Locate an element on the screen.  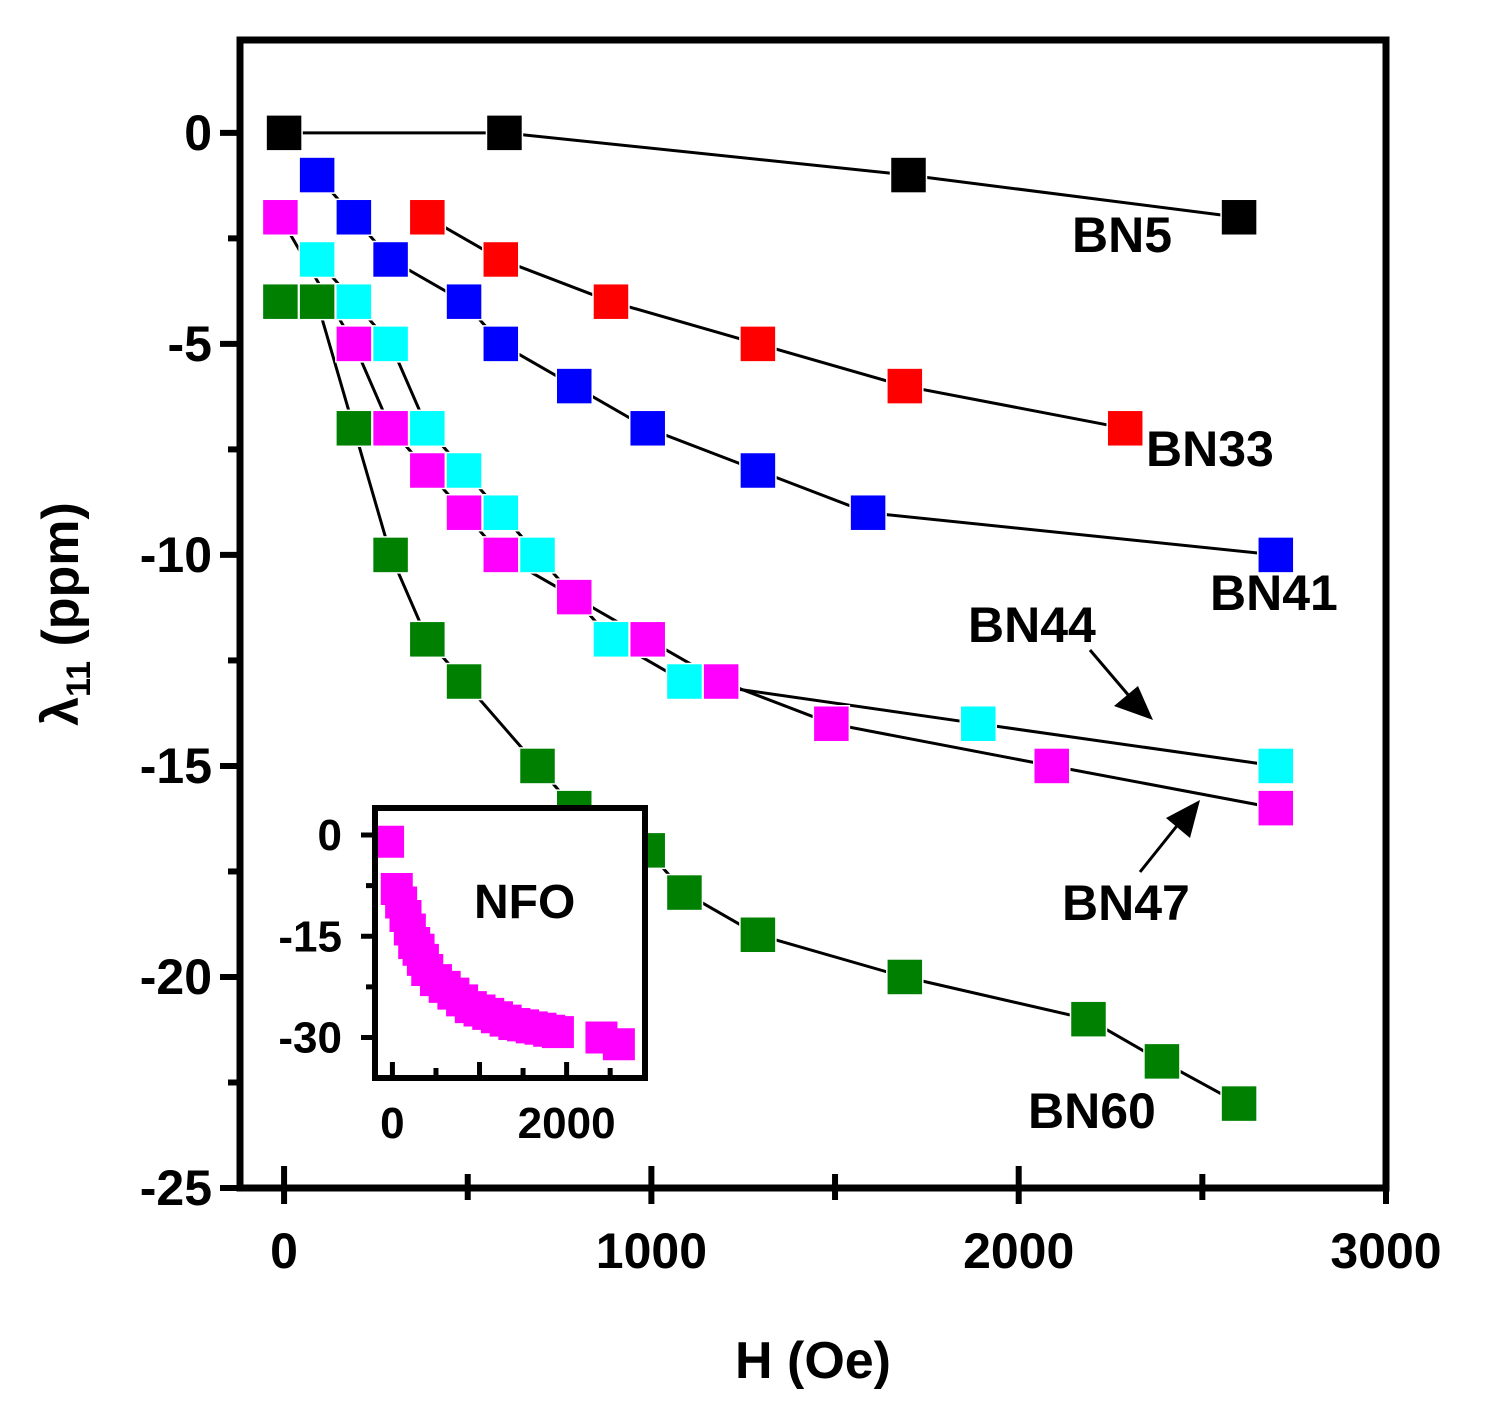
y-tick-label: -5 is located at coordinates (190, 344).